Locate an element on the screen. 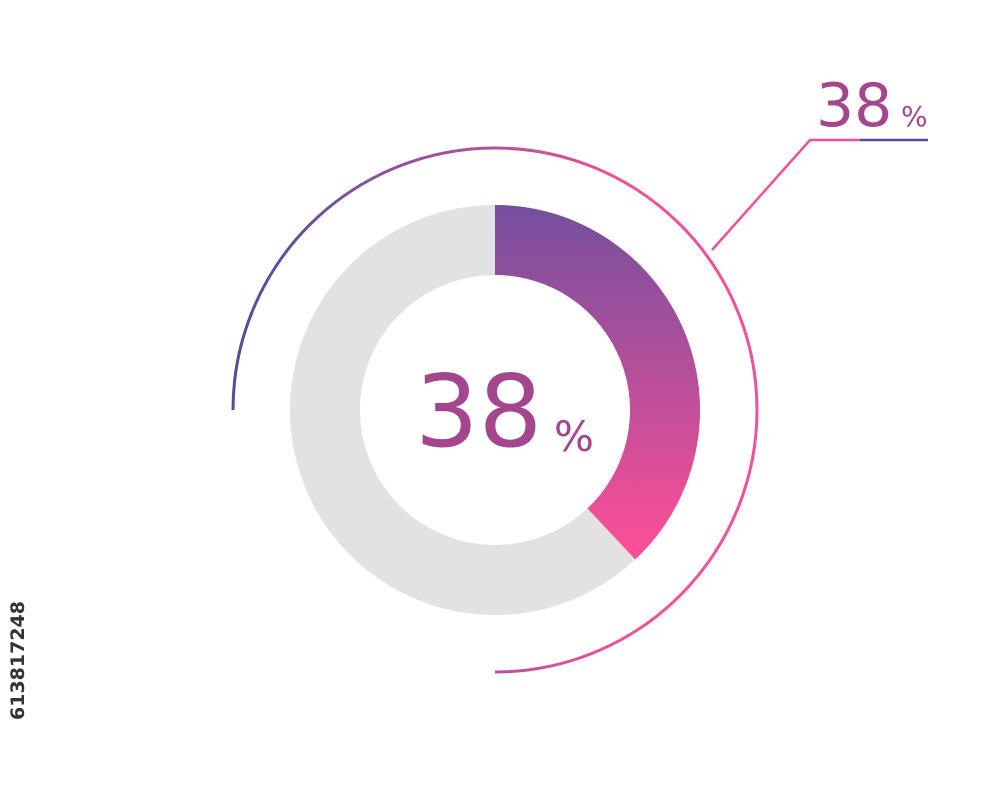 The width and height of the screenshot is (1000, 798). center-label: 38 is located at coordinates (478, 411).